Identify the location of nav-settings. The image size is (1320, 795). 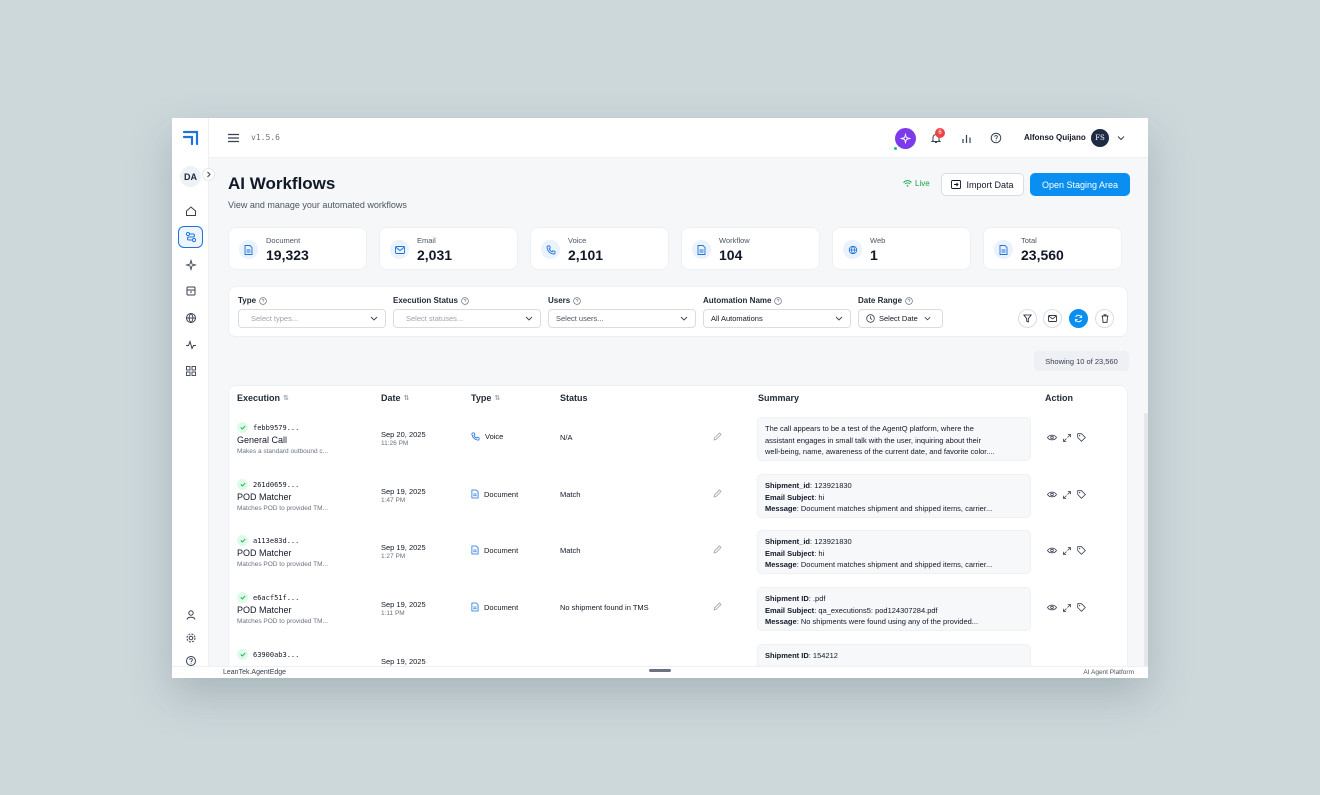
(190, 638).